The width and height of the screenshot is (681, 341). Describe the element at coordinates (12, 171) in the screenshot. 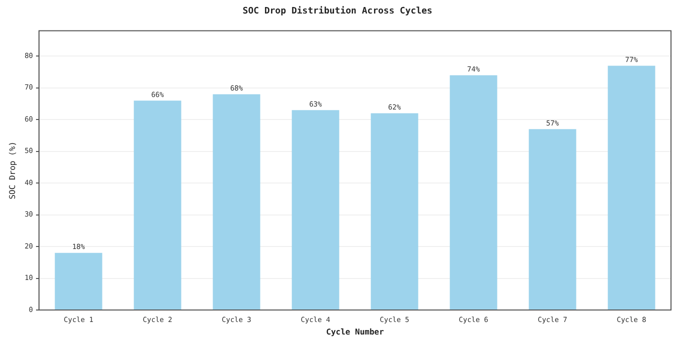

I see `y-axis-title: SOC Drop (%)` at that location.